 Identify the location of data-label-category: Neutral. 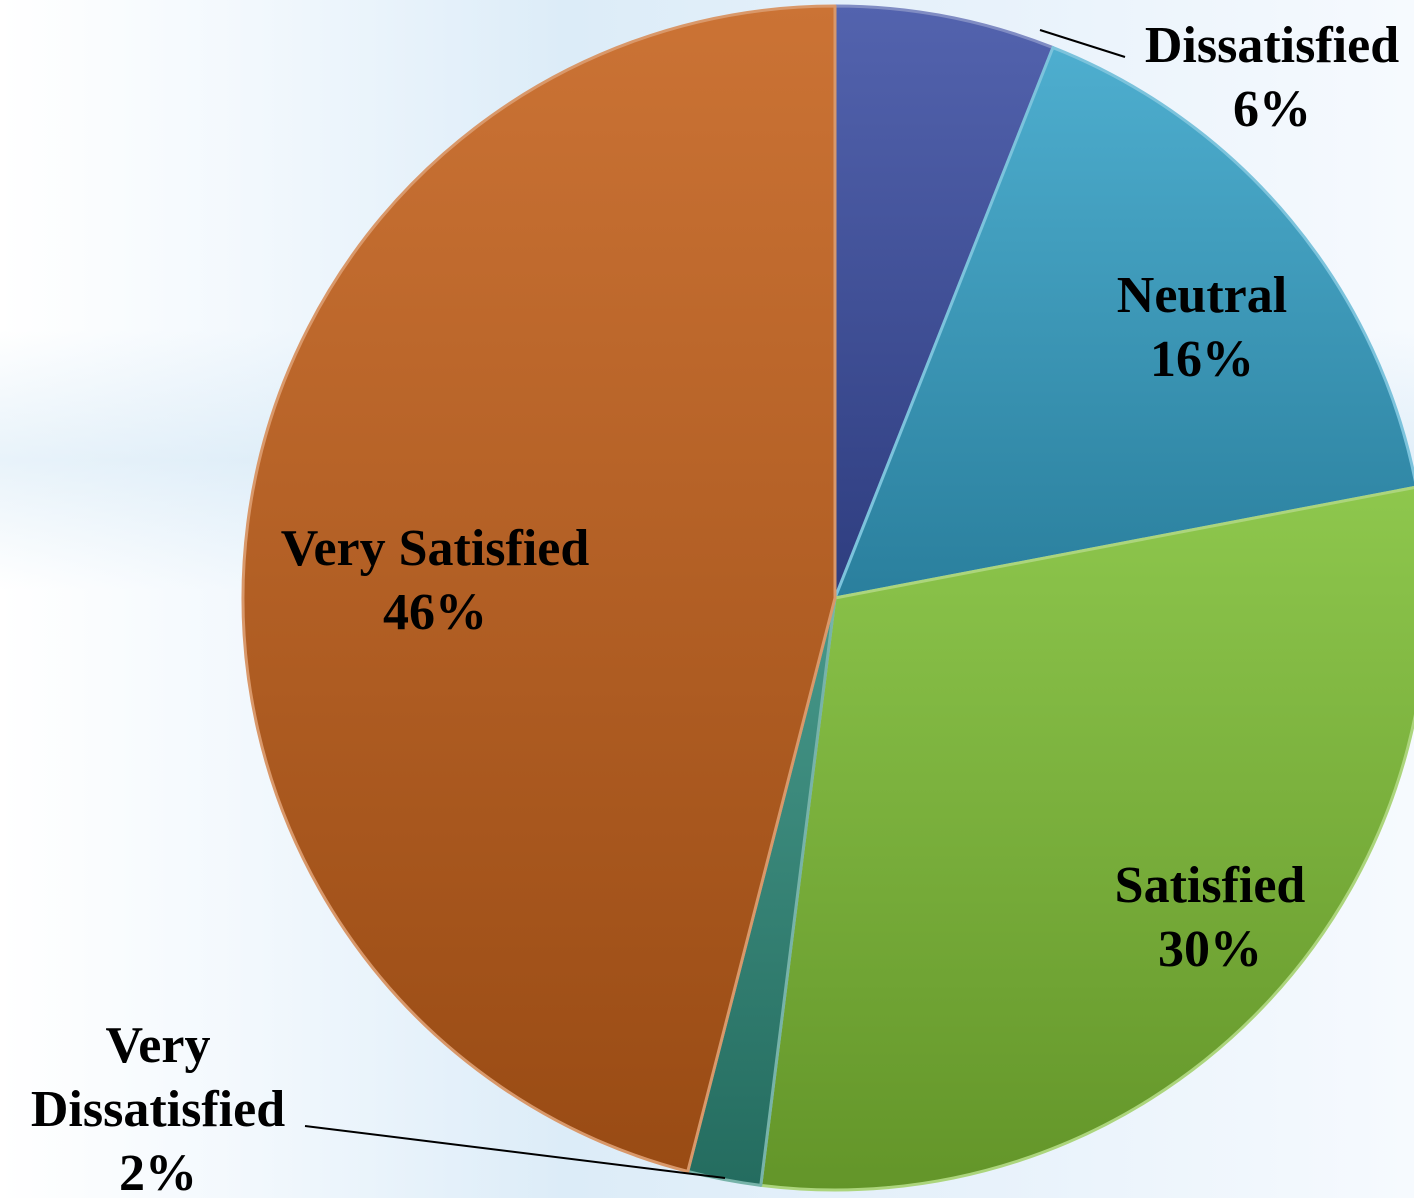
(1202, 295).